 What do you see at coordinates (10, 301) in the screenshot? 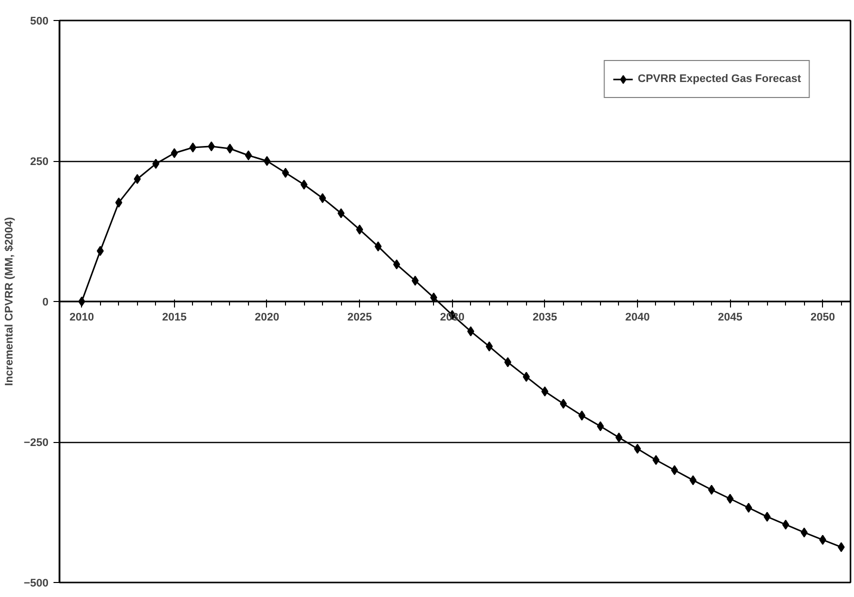
I see `y-axis-title: Incremental CPVRR (MM, $2004)` at bounding box center [10, 301].